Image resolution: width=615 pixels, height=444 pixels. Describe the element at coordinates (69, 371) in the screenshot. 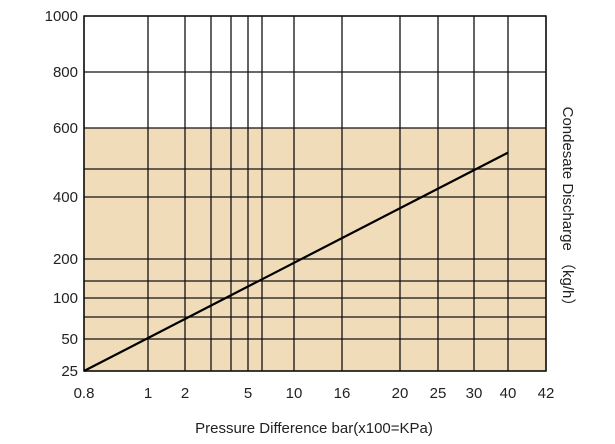

I see `y-tick-label: 25` at that location.